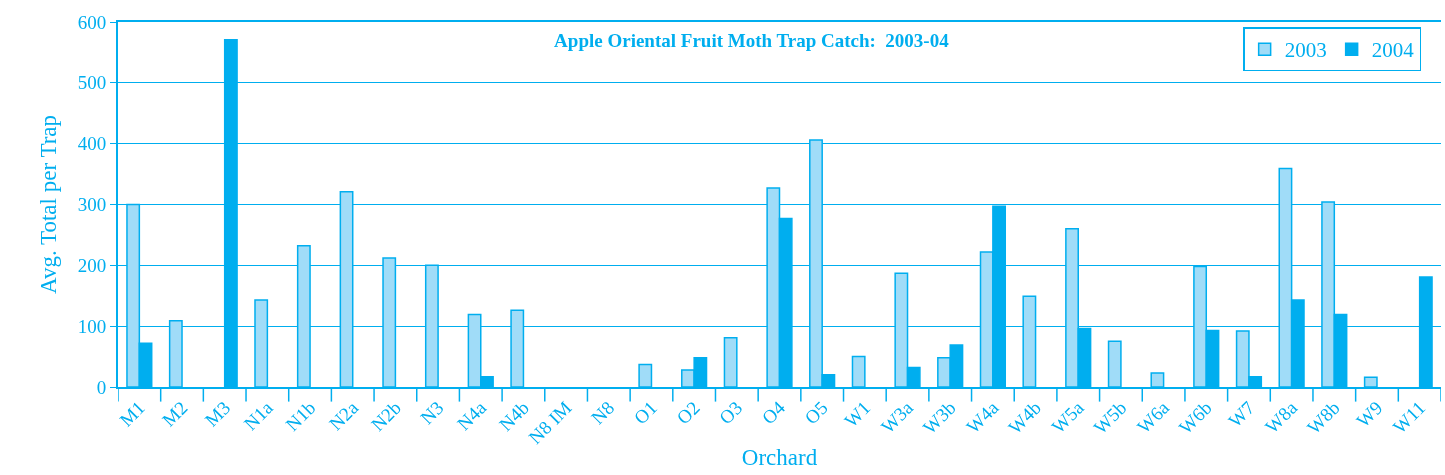 The width and height of the screenshot is (1445, 475). What do you see at coordinates (1110, 417) in the screenshot?
I see `x-tick-label: W5b` at bounding box center [1110, 417].